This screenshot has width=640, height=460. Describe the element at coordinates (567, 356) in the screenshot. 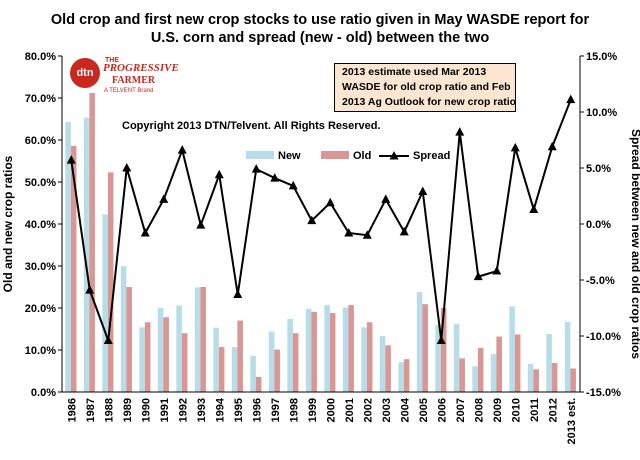

I see `bar-new-2013est` at that location.